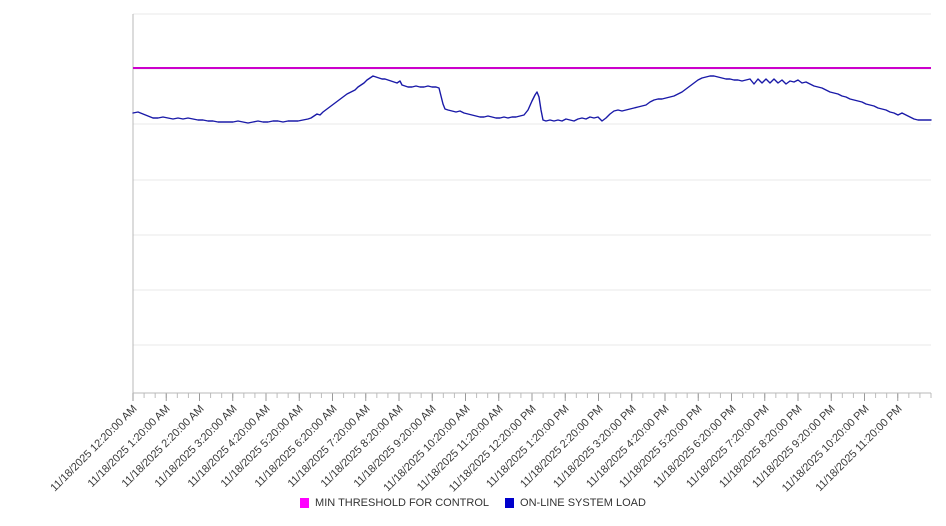 This screenshot has height=526, width=946. I want to click on legend-swatch-online-system-load, so click(510, 503).